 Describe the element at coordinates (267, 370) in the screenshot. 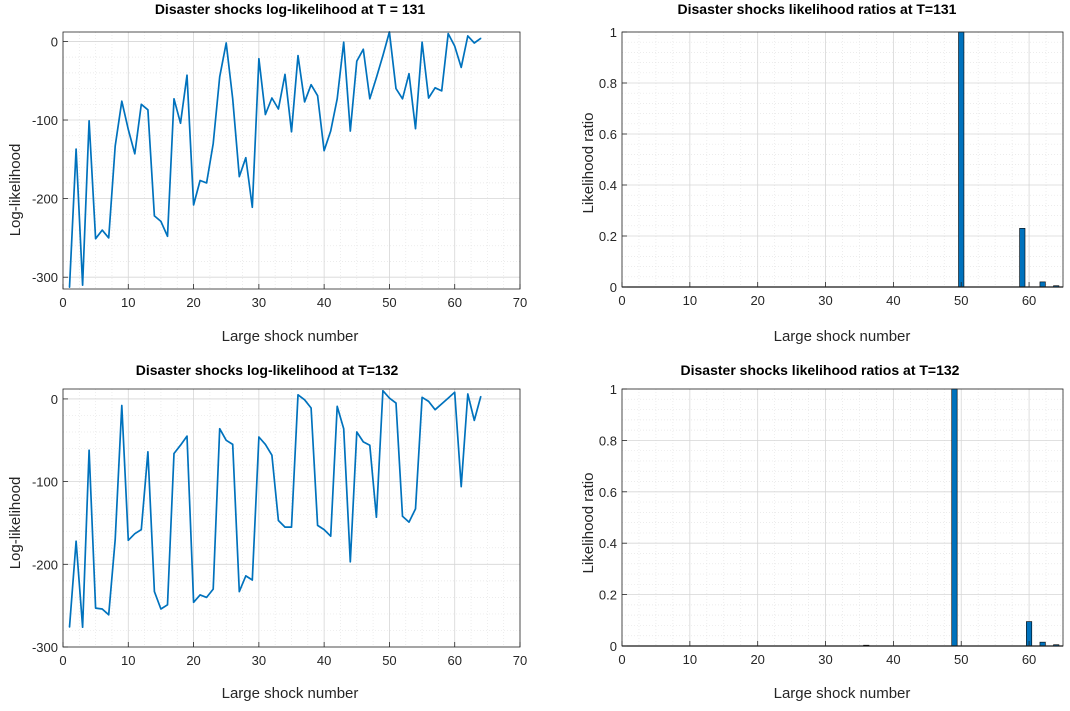

I see `chart-title: Disaster shocks log-likelihood at T=132` at that location.